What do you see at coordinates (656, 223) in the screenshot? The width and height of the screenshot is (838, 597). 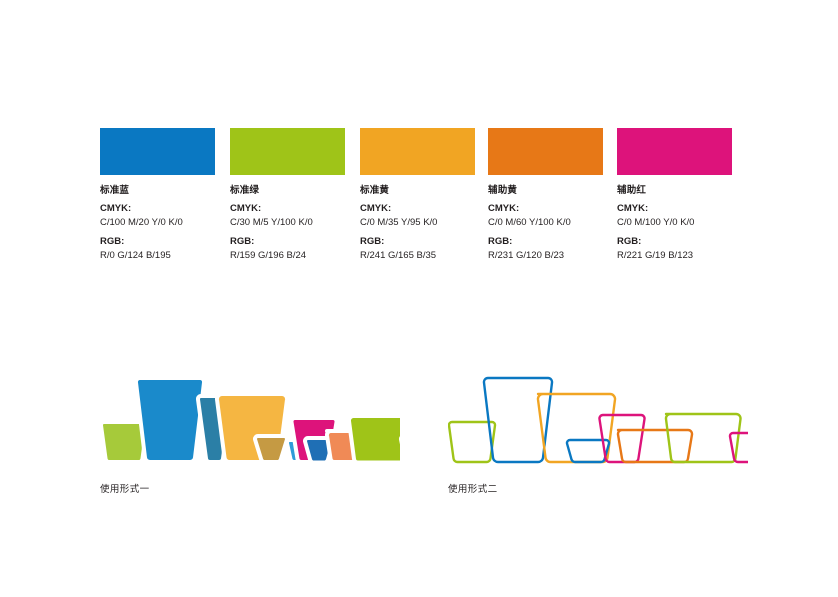 I see `cmyk-value: C/0 M/100 Y/0 K/0` at bounding box center [656, 223].